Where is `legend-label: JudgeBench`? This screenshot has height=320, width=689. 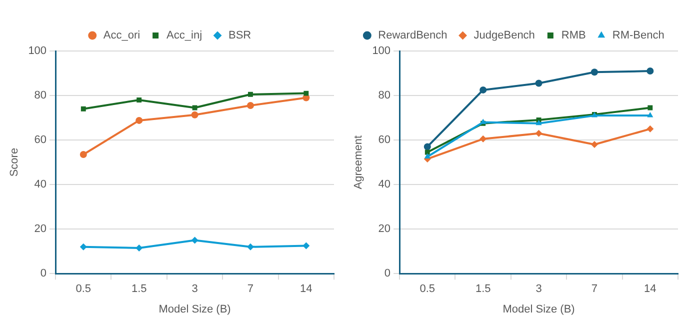 legend-label: JudgeBench is located at coordinates (504, 36).